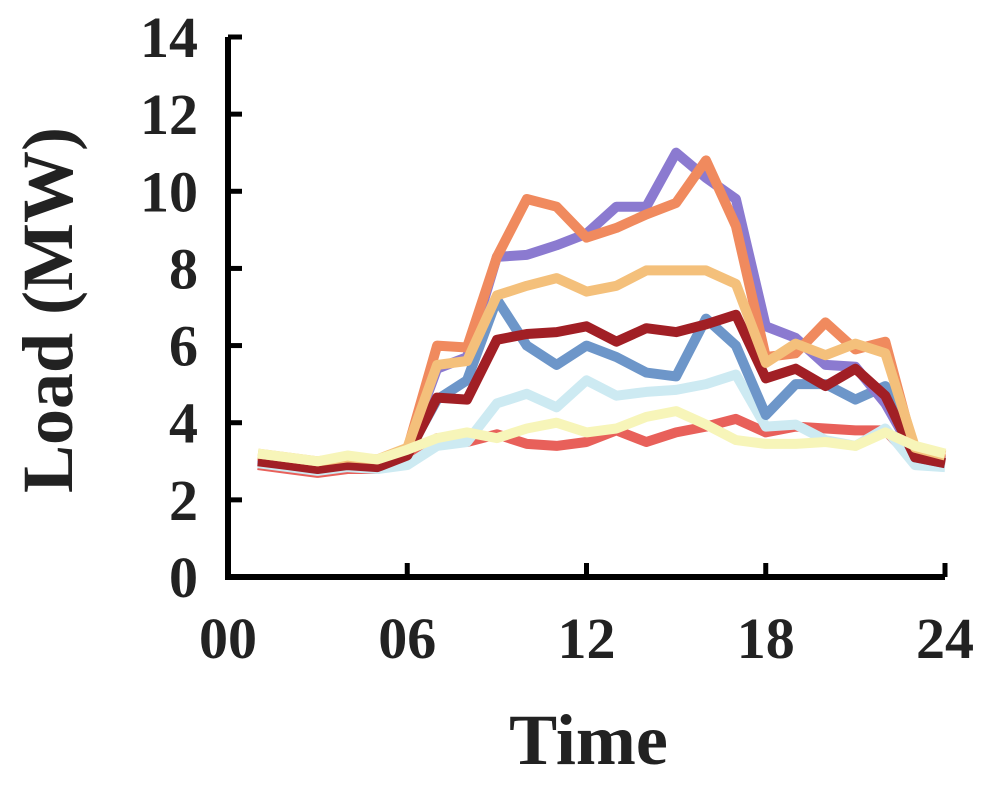 This screenshot has height=796, width=994. Describe the element at coordinates (169, 191) in the screenshot. I see `y-tick-label: 10` at that location.